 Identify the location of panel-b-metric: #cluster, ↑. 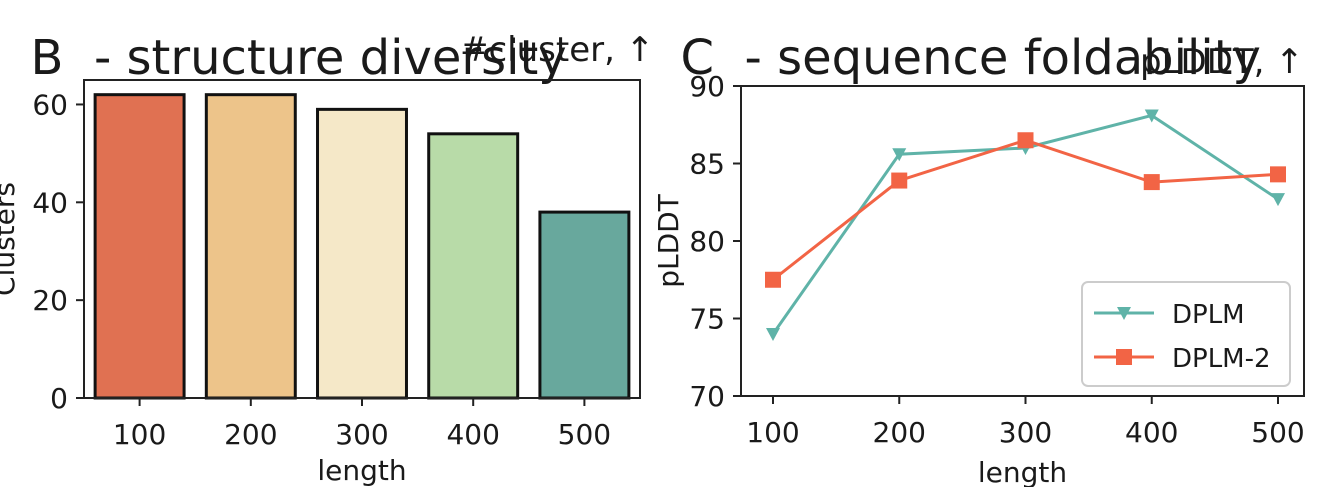
(557, 50).